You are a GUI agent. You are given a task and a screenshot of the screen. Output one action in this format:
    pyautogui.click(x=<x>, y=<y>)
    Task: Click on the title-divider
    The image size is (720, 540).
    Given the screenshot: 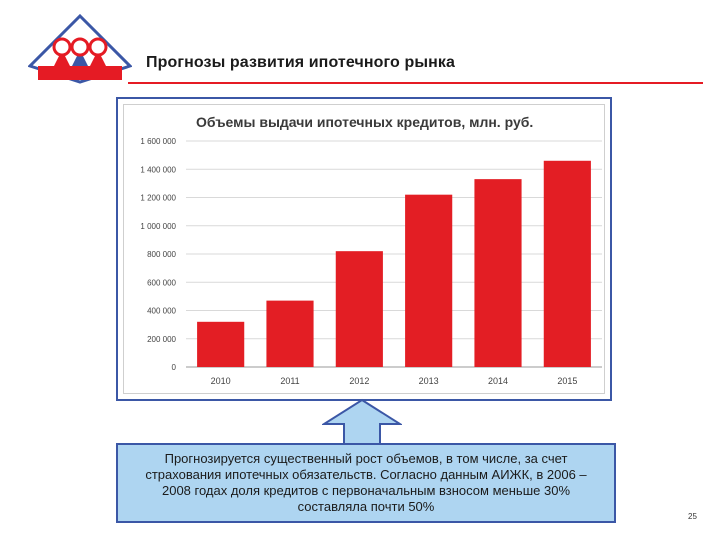 What is the action you would take?
    pyautogui.click(x=415, y=83)
    